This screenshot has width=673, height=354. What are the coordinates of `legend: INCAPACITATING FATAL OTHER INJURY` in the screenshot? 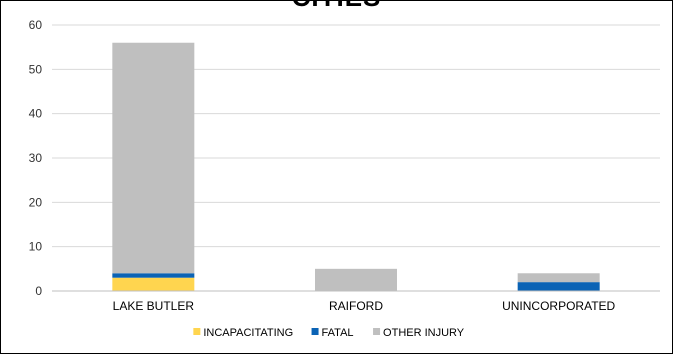 It's located at (329, 333).